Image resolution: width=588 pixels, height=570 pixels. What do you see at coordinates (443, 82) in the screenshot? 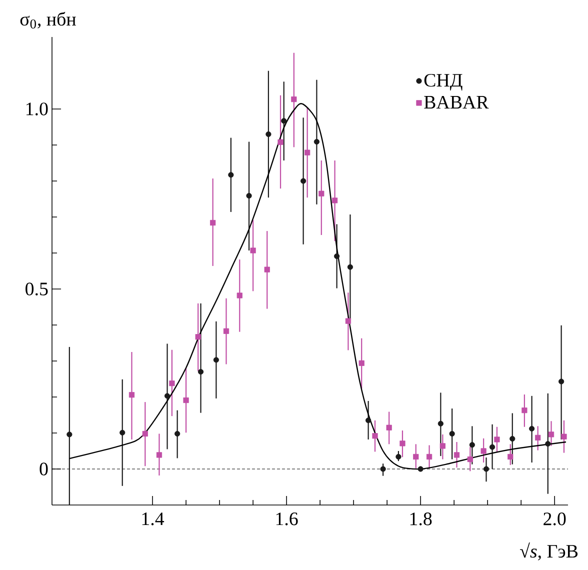
I see `legend-label: СНД` at bounding box center [443, 82].